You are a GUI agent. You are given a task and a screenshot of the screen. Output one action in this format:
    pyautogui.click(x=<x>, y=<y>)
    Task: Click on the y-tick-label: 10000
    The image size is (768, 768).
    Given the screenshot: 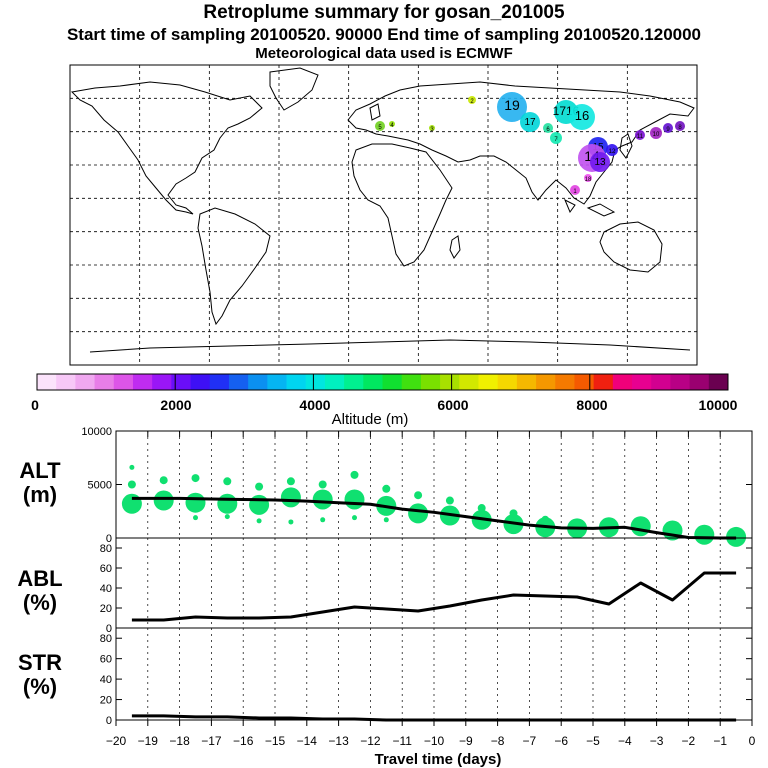 What is the action you would take?
    pyautogui.click(x=96, y=432)
    